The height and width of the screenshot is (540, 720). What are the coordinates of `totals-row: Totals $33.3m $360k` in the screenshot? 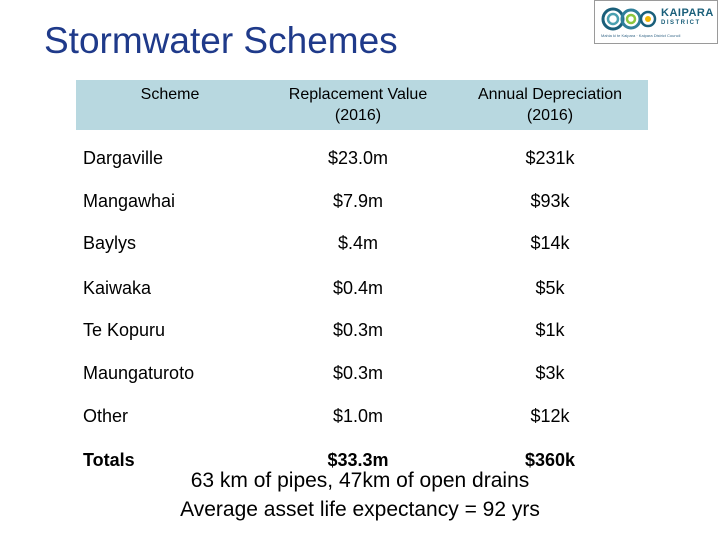 It's located at (362, 463).